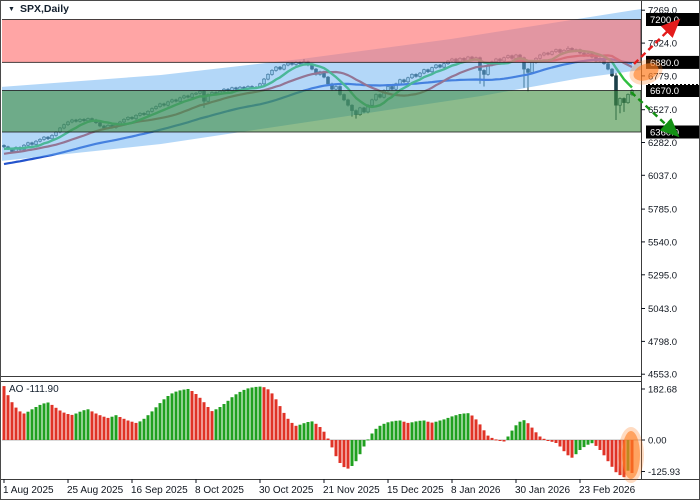 This screenshot has height=500, width=700. Describe the element at coordinates (159, 490) in the screenshot. I see `date-label: 16 Sep 2025` at that location.